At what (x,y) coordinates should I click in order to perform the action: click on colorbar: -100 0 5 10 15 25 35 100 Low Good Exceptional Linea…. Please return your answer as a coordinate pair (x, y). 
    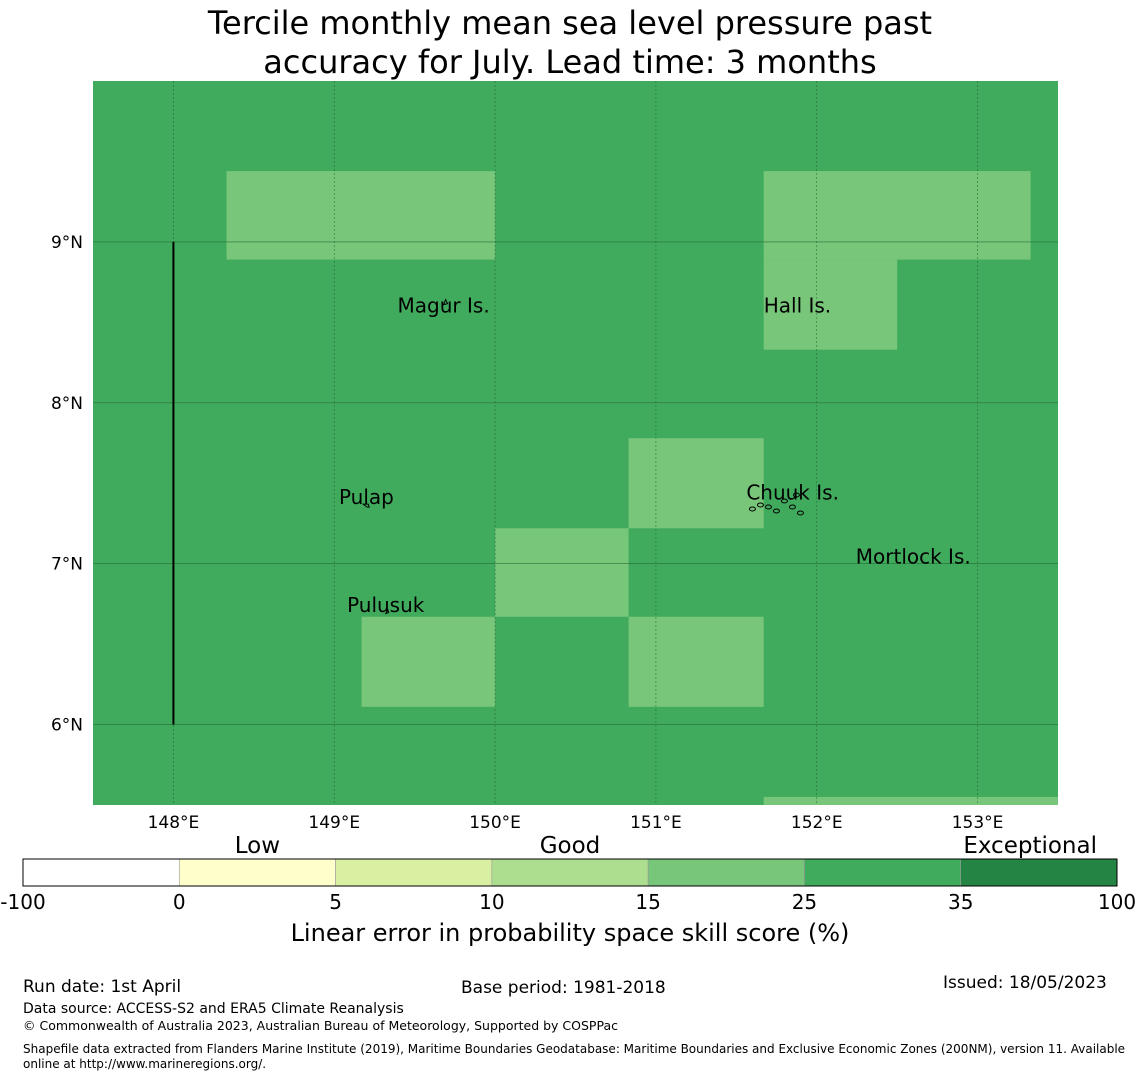
    Looking at the image, I should click on (568, 890).